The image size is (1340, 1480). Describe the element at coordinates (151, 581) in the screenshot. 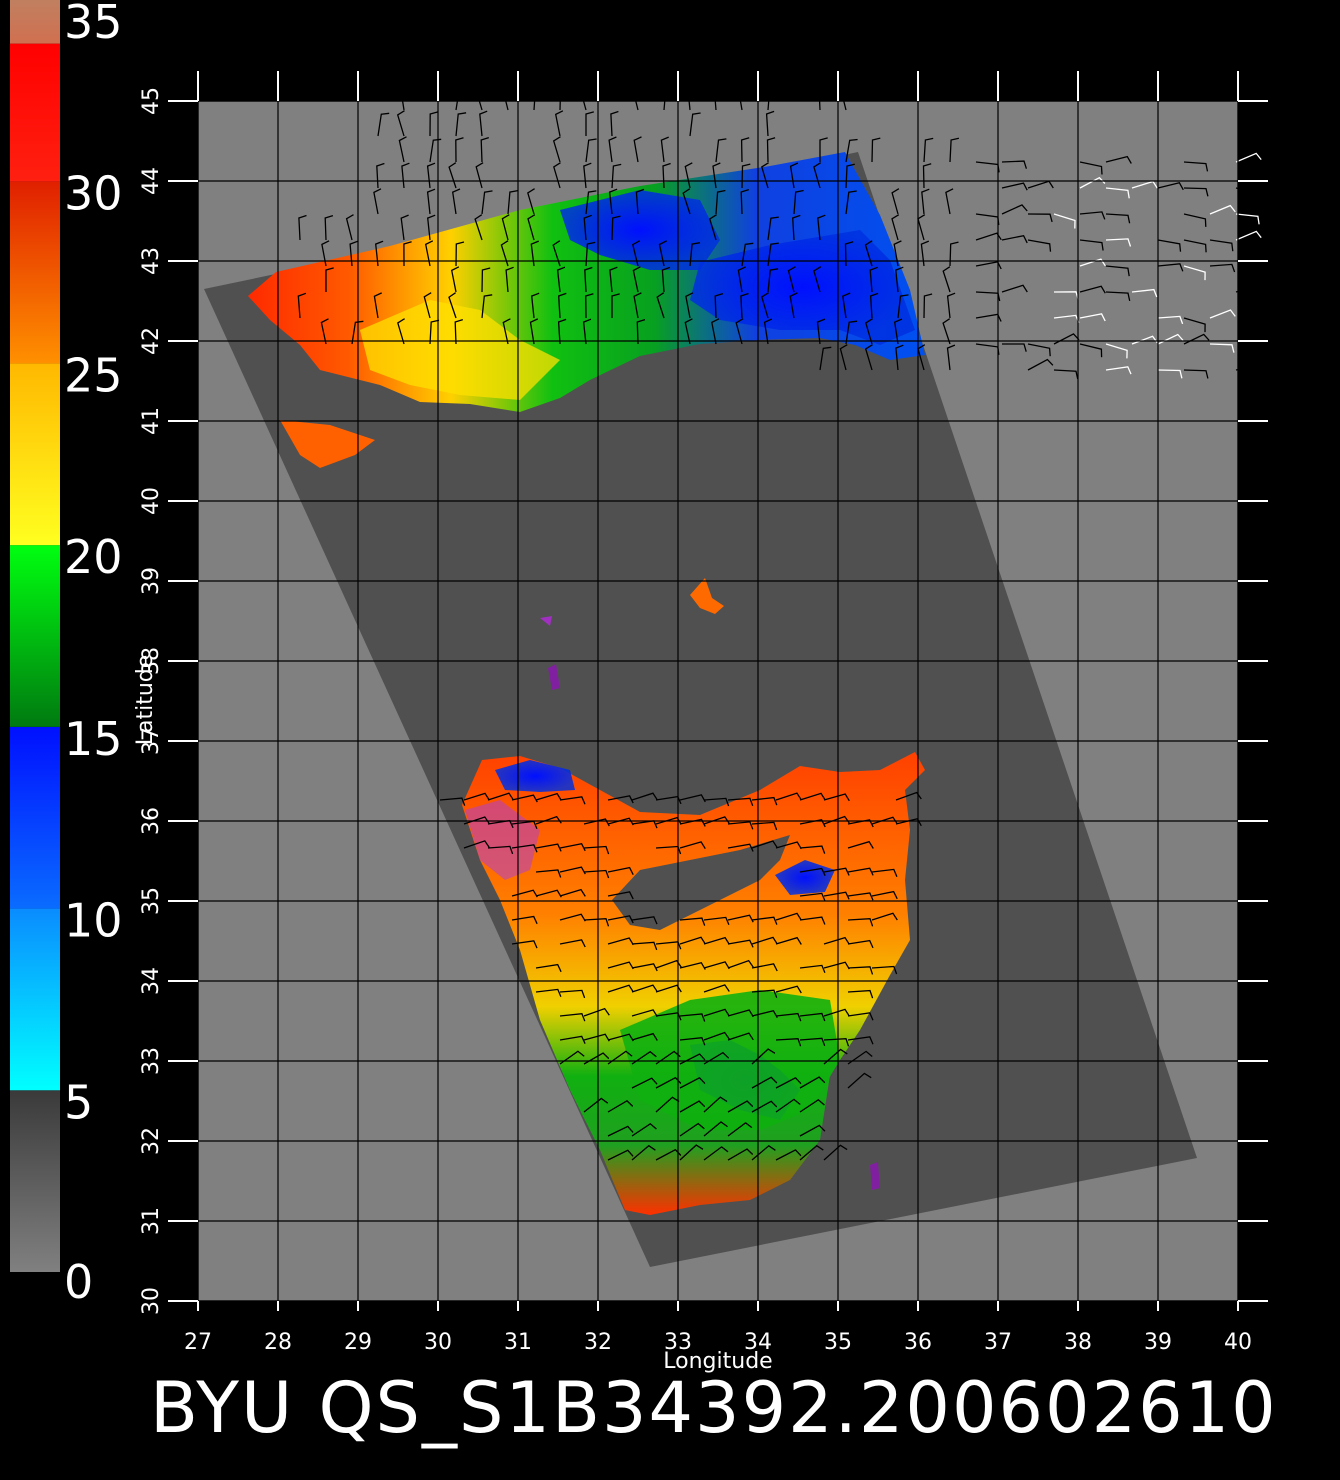

I see `y-tick-label: 39` at that location.